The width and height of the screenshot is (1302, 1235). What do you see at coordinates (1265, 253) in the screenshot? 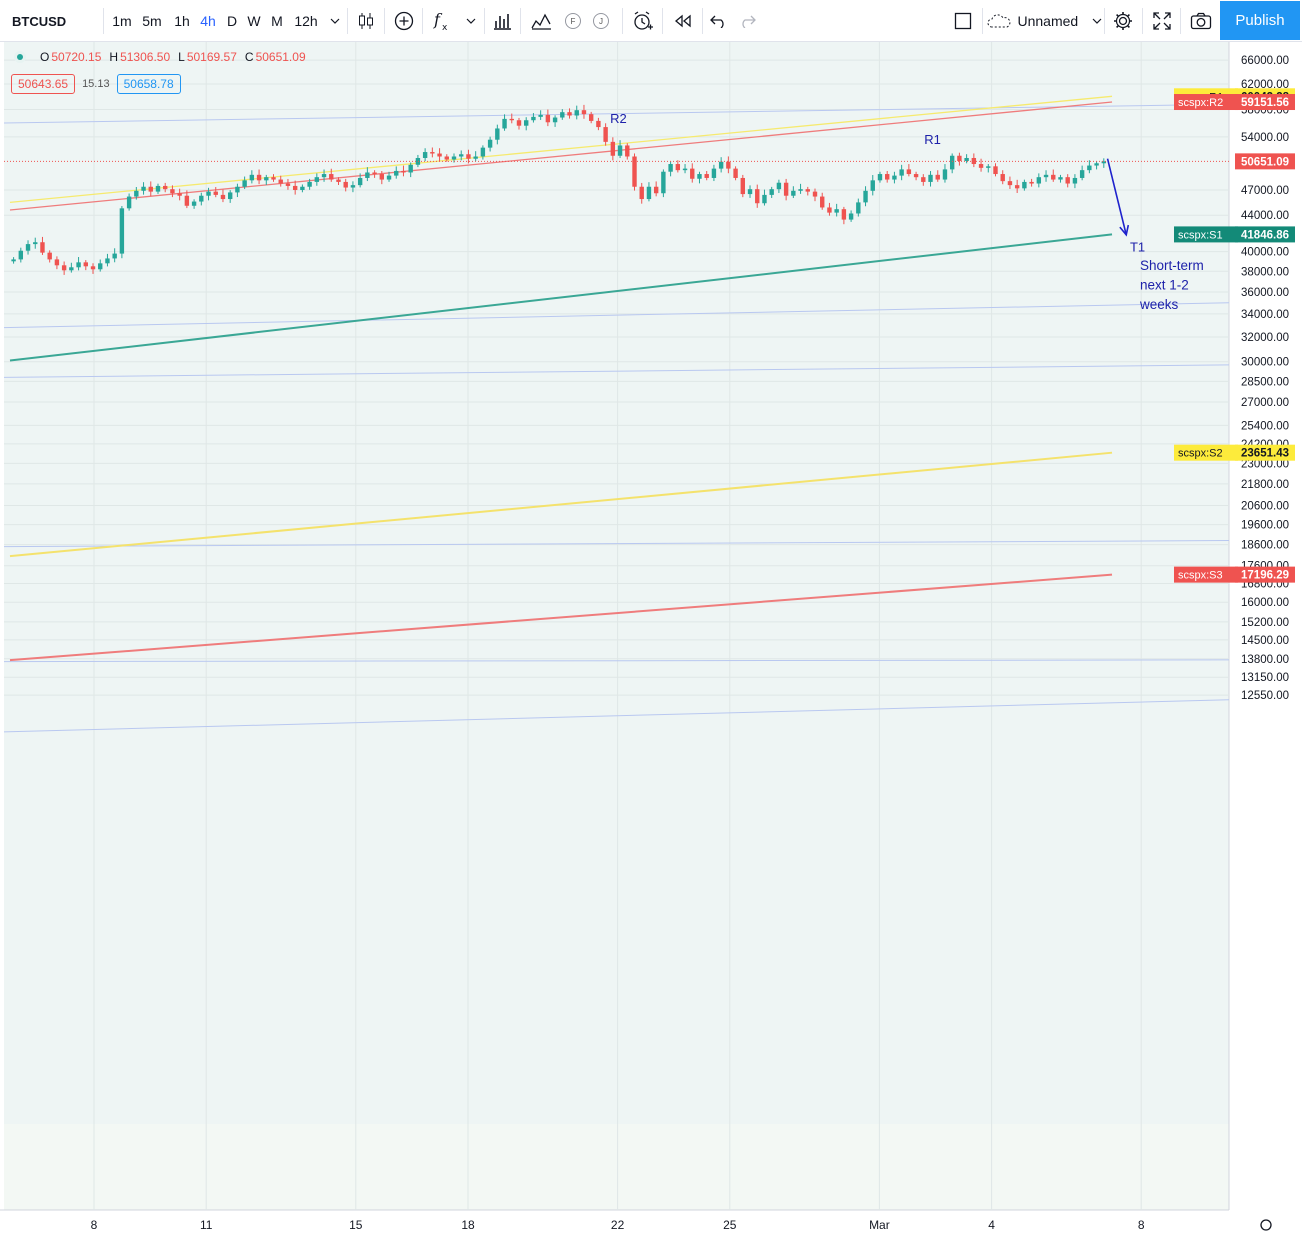
I see `y-tick-label: 40000.00` at bounding box center [1265, 253].